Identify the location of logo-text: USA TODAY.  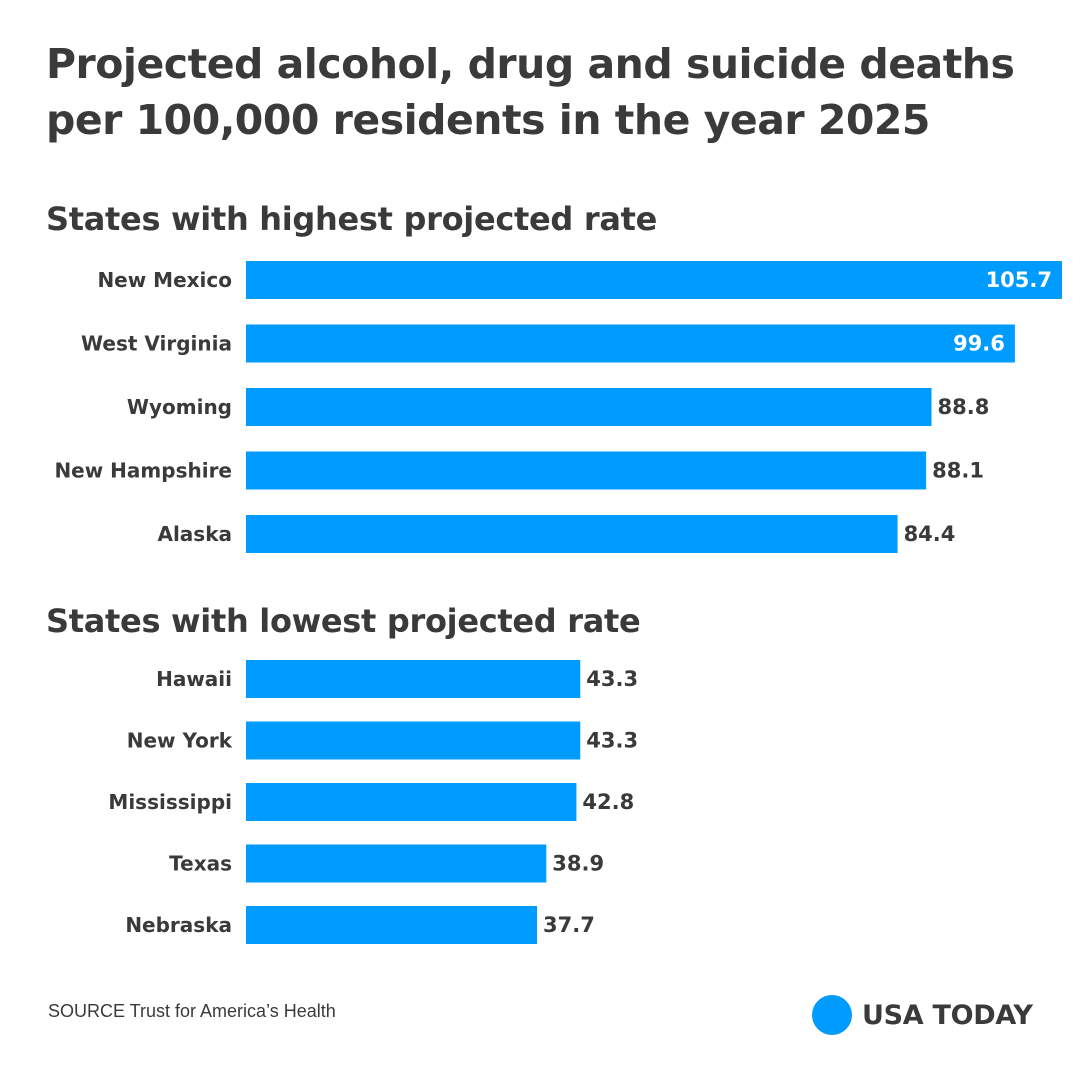
(947, 1015).